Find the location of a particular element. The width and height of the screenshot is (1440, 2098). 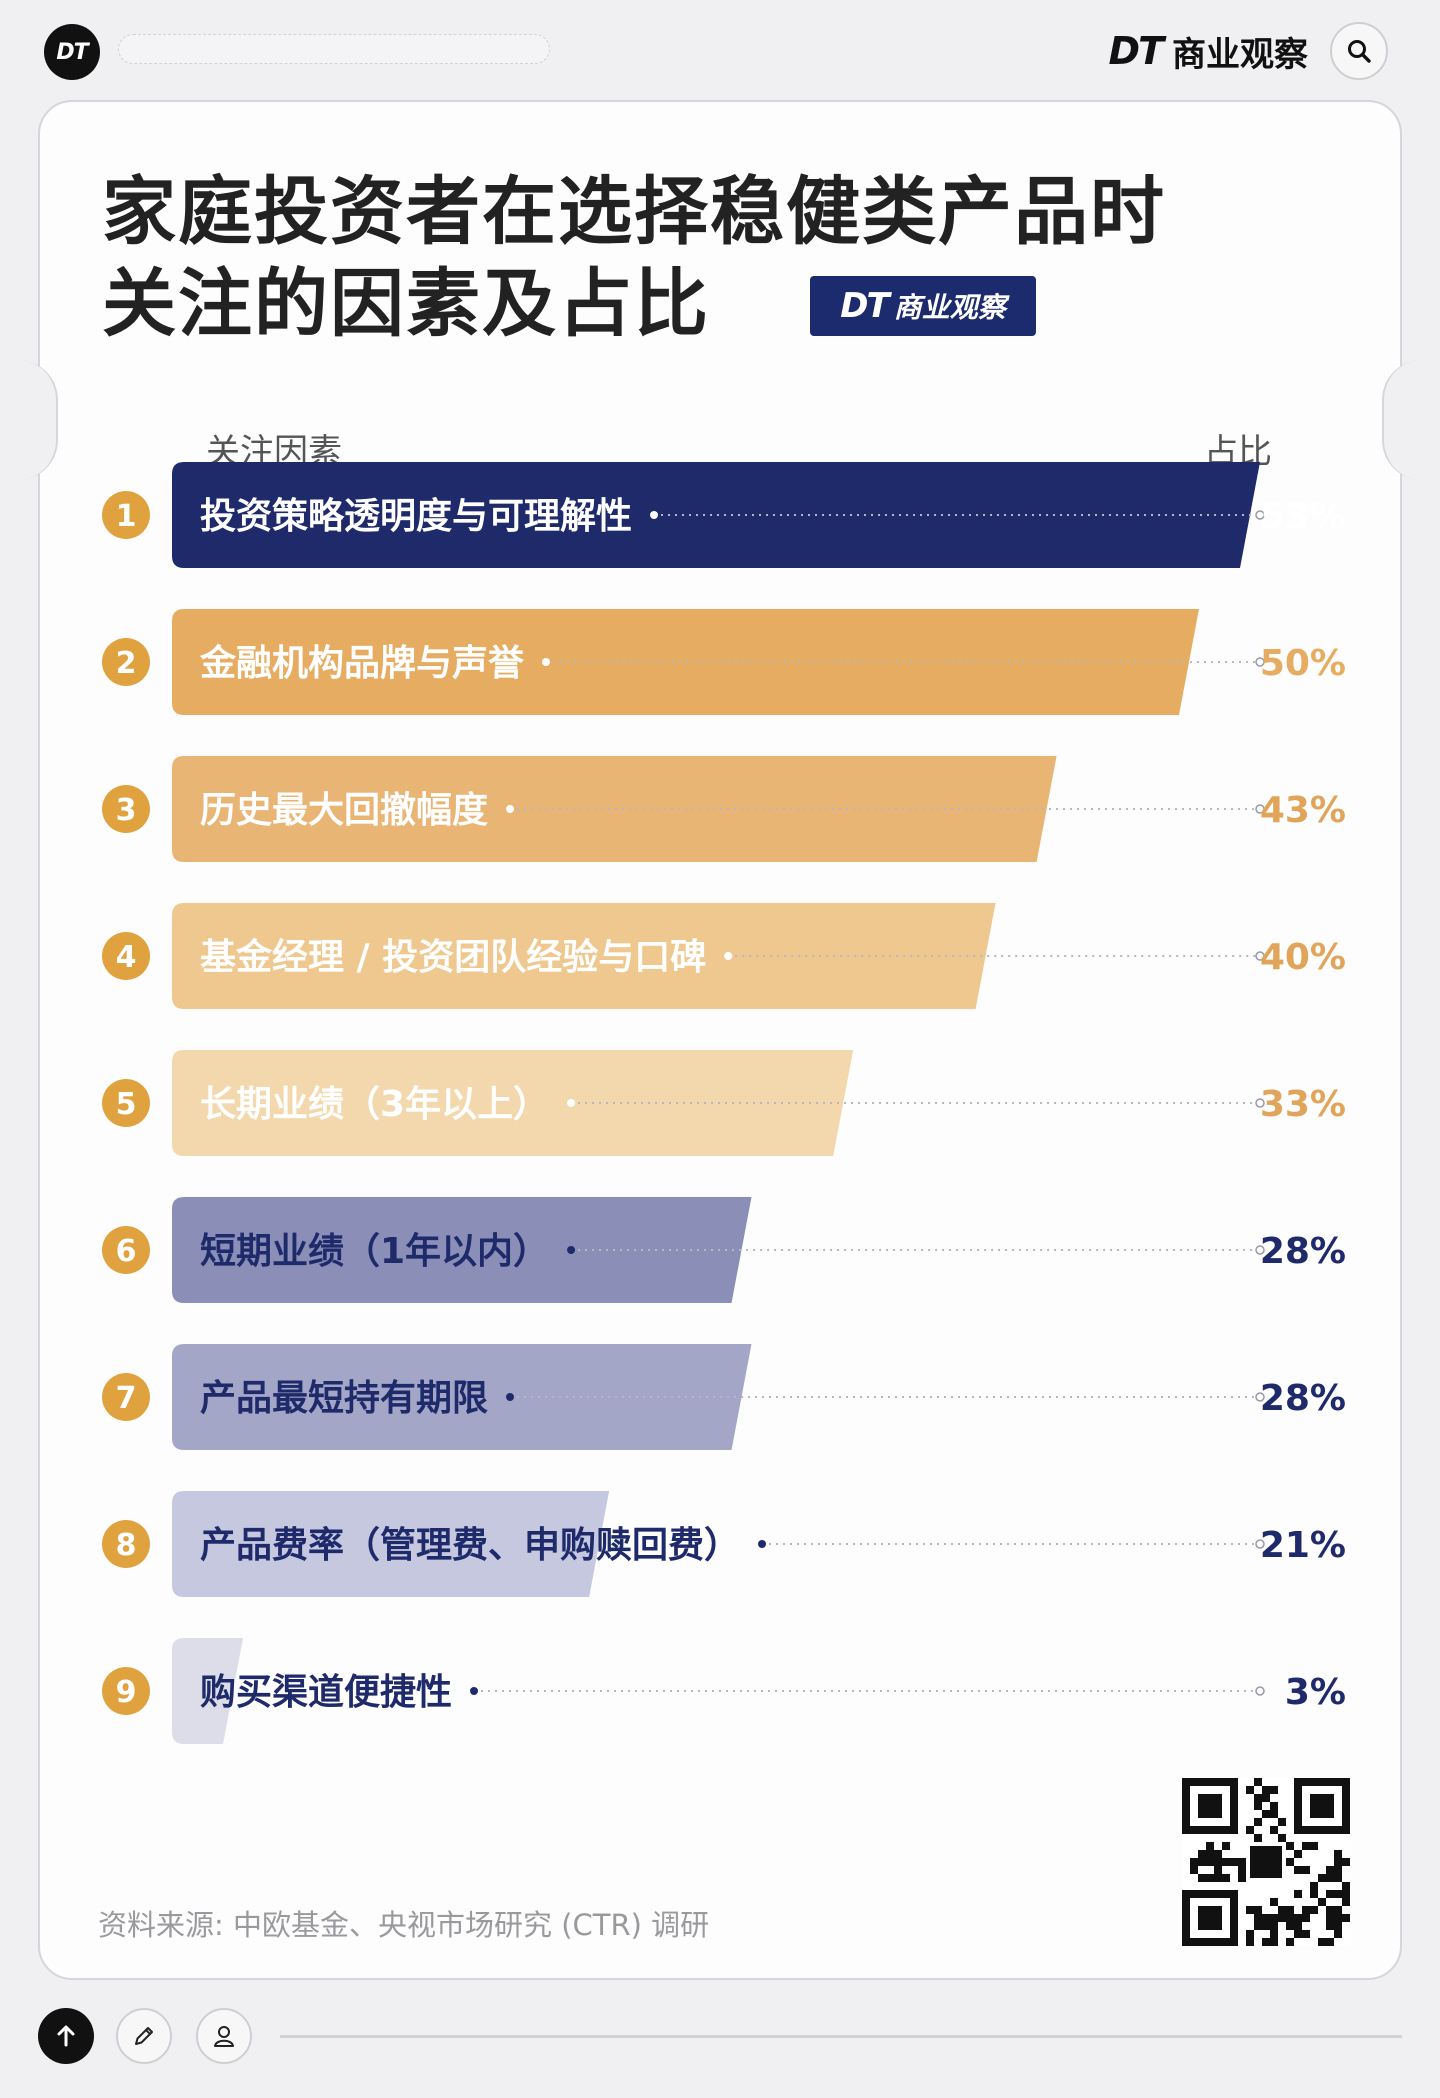

search-button is located at coordinates (1359, 51).